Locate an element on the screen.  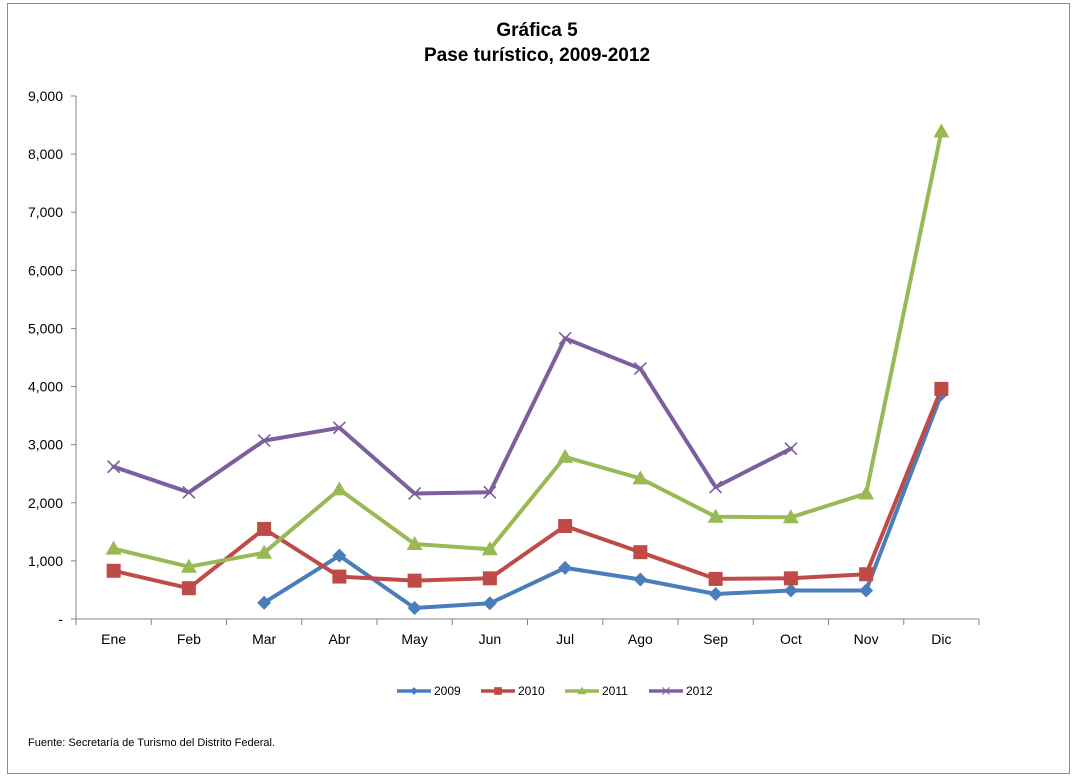
data-point-2012-May is located at coordinates (415, 493).